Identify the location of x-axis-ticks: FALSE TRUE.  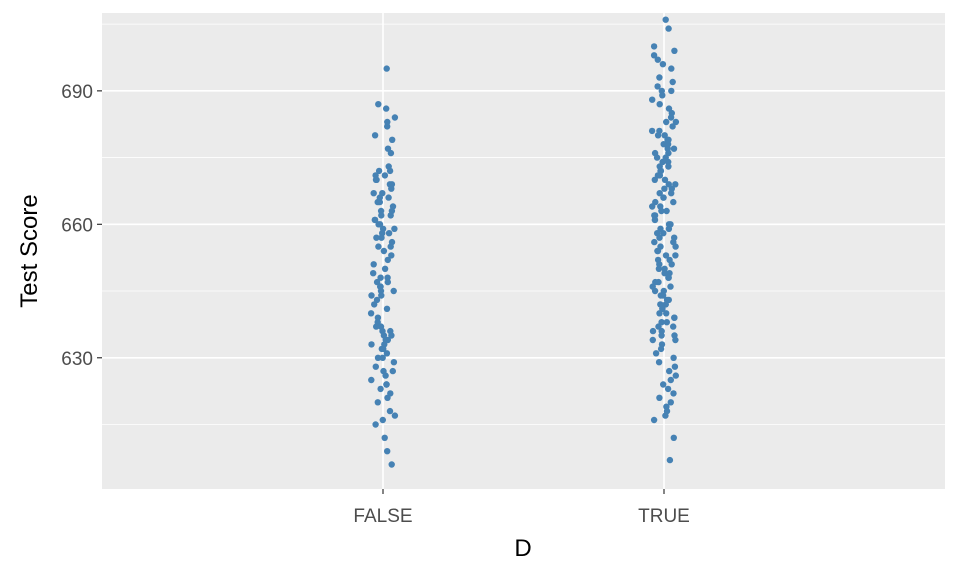
(521, 508).